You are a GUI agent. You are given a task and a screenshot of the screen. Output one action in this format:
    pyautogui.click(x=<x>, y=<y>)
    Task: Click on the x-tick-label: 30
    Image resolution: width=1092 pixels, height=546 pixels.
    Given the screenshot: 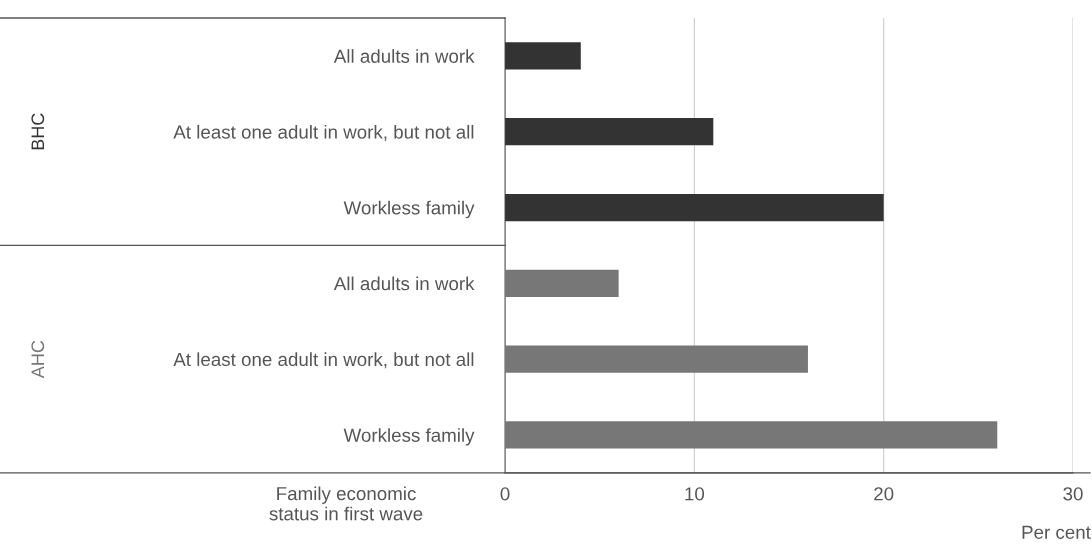 What is the action you would take?
    pyautogui.click(x=1073, y=494)
    